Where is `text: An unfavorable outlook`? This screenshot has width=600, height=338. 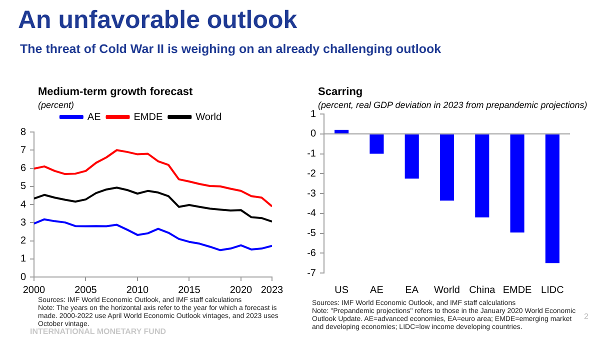 text: An unfavorable outlook is located at coordinates (158, 20).